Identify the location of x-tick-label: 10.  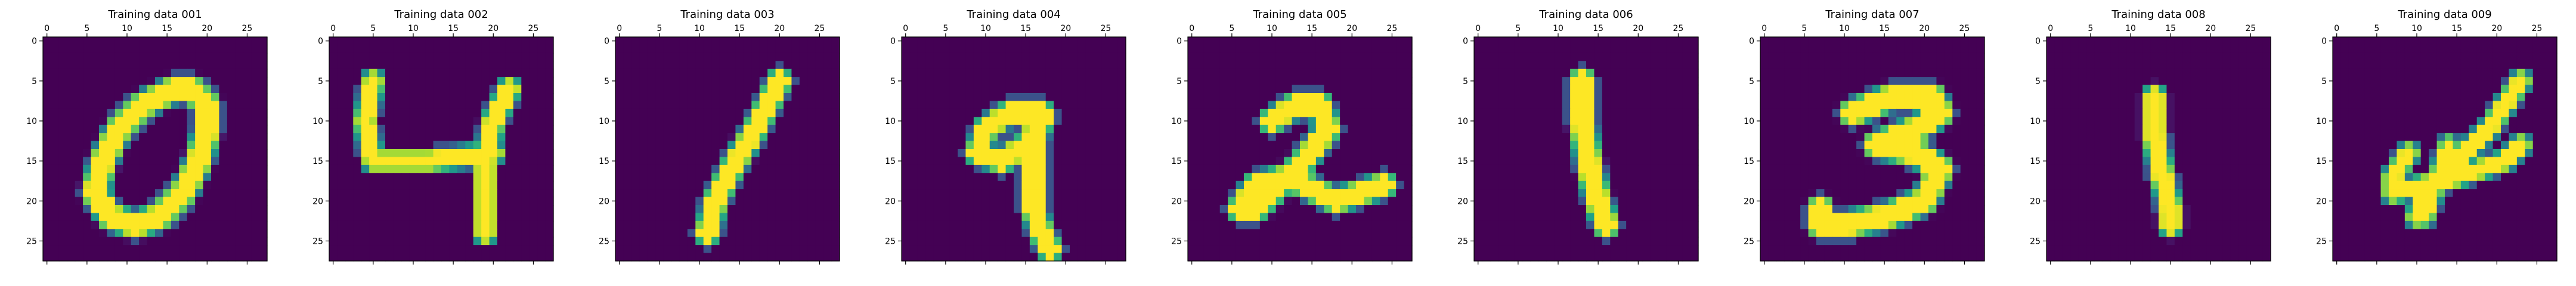
(699, 28).